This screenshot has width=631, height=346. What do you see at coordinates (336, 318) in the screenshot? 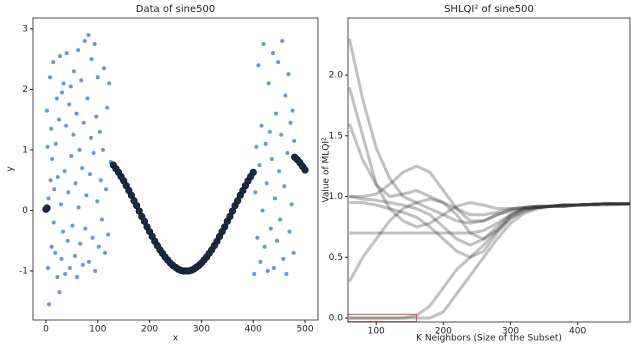
I see `y-tick-label: 0.0` at bounding box center [336, 318].